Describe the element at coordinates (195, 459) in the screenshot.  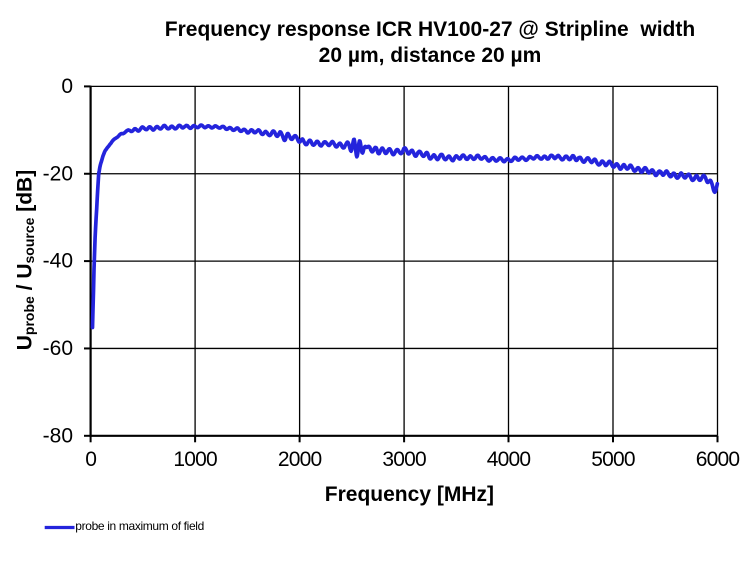
I see `svg-text: 1000` at that location.